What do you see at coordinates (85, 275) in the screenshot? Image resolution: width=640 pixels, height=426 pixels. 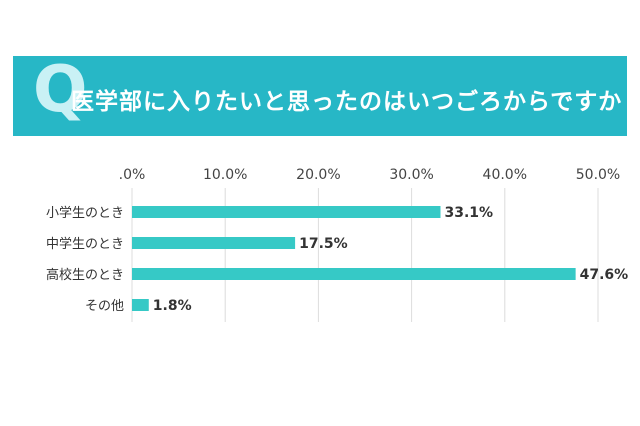 I see `category-label: 高校生のとき` at bounding box center [85, 275].